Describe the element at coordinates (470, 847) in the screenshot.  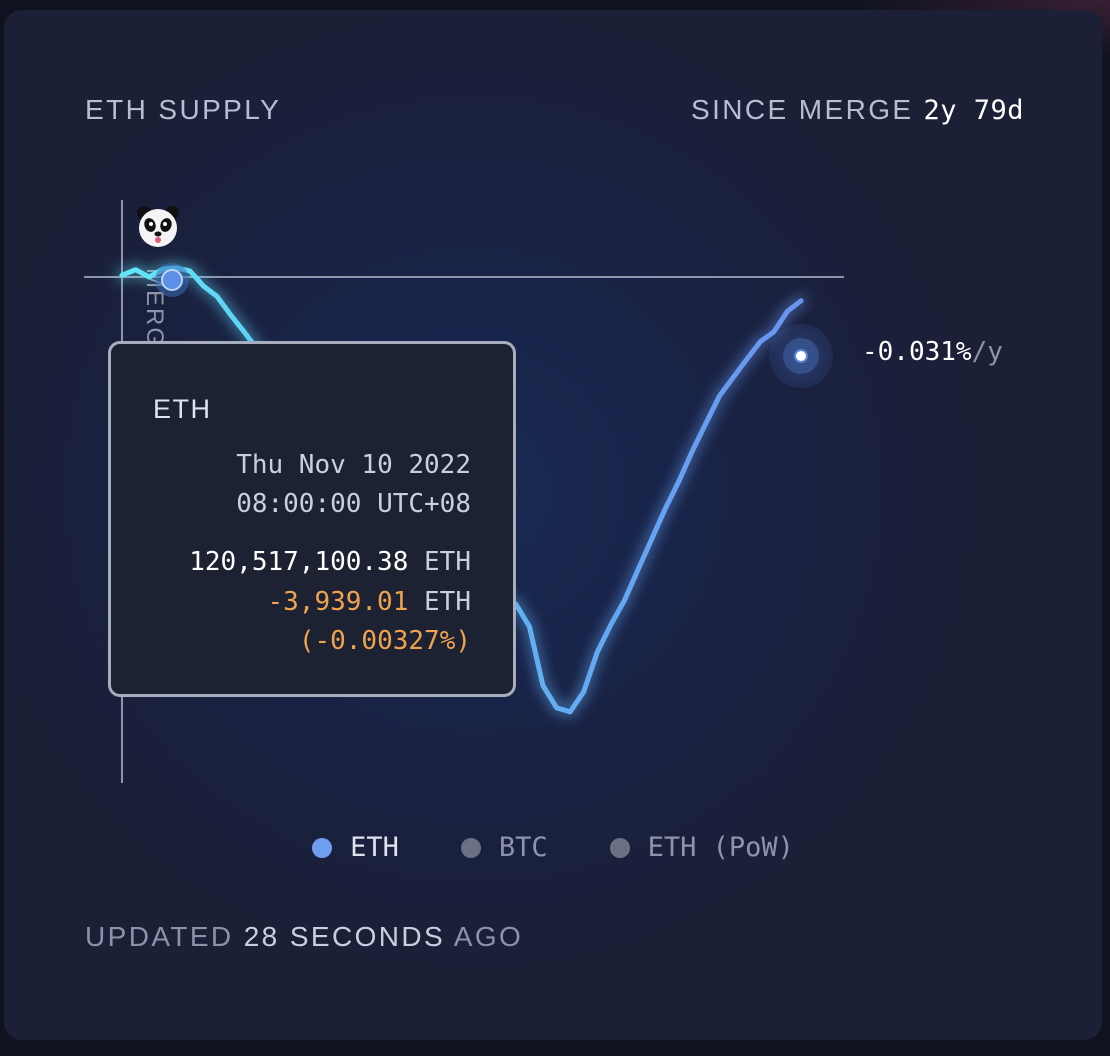
I see `legend-dot-btc` at that location.